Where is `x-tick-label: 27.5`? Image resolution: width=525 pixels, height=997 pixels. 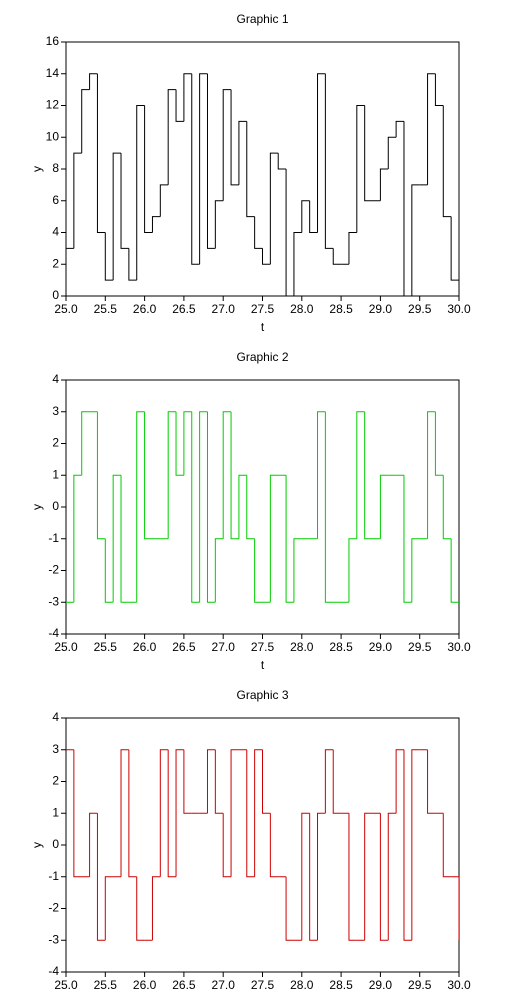 x-tick-label: 27.5 is located at coordinates (263, 985).